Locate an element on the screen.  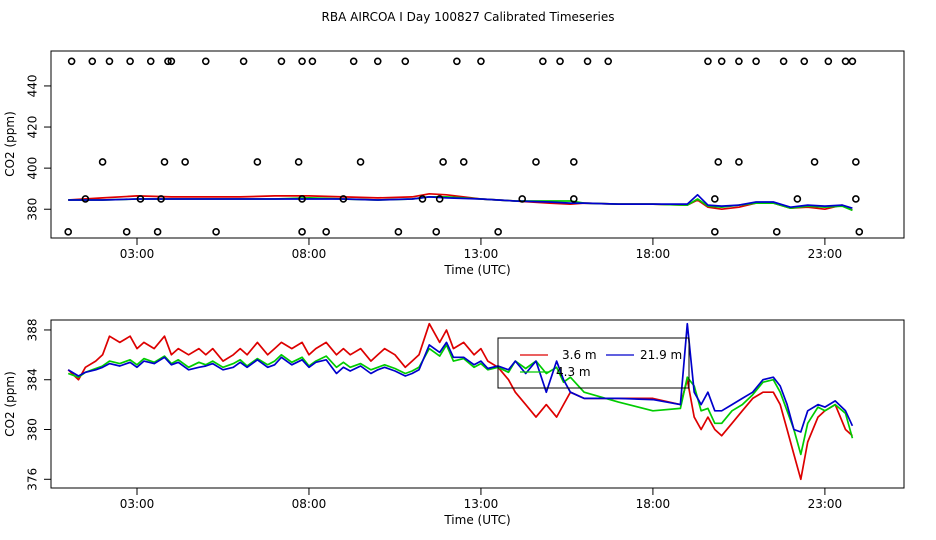
y-tick-label: 376 is located at coordinates (33, 479).